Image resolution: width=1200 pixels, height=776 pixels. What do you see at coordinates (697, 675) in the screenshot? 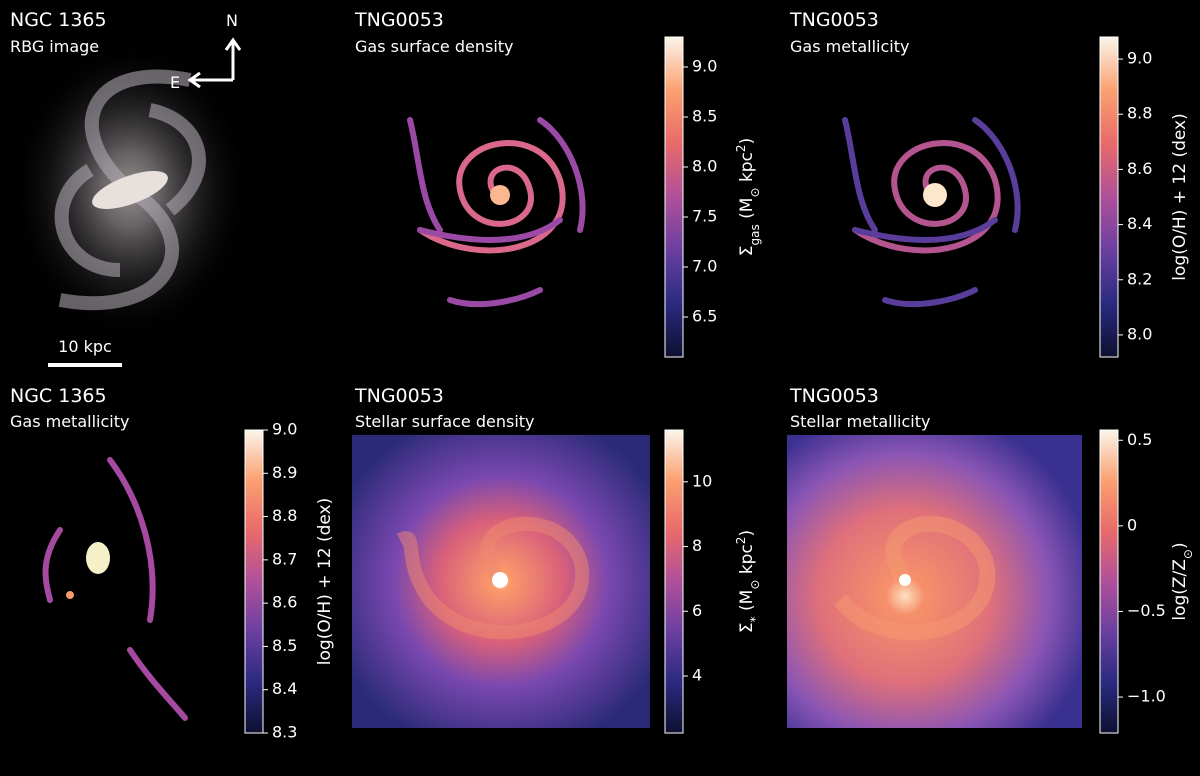
I see `colorbar-tick-label: 4` at bounding box center [697, 675].